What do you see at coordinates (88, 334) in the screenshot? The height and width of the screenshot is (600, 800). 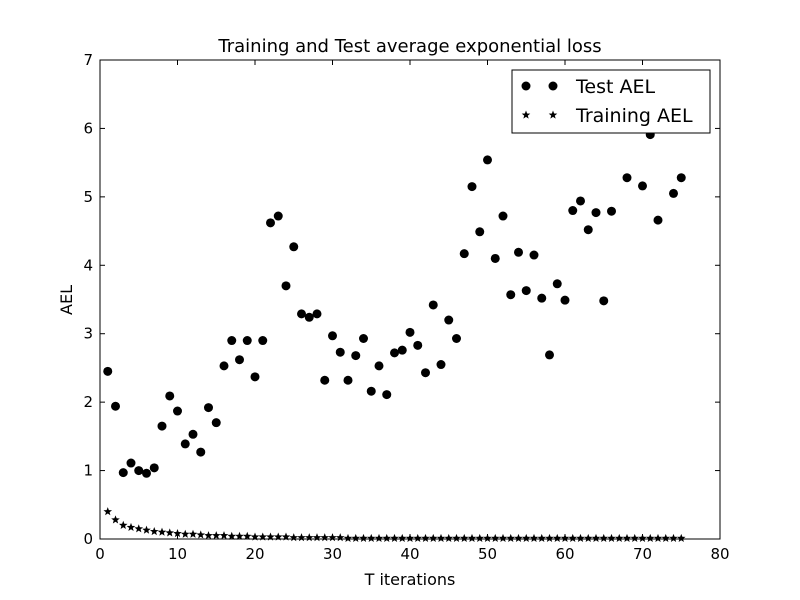 I see `y-tick-label: 3` at bounding box center [88, 334].